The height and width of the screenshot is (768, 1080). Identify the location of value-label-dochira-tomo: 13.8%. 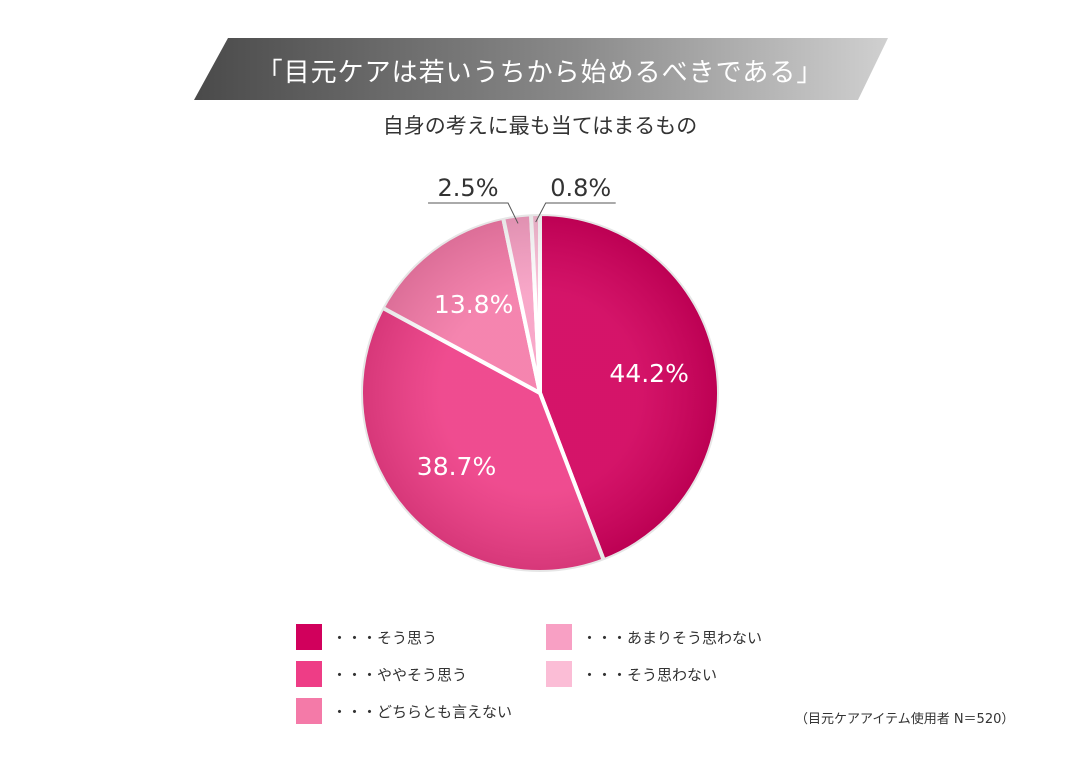
(473, 304).